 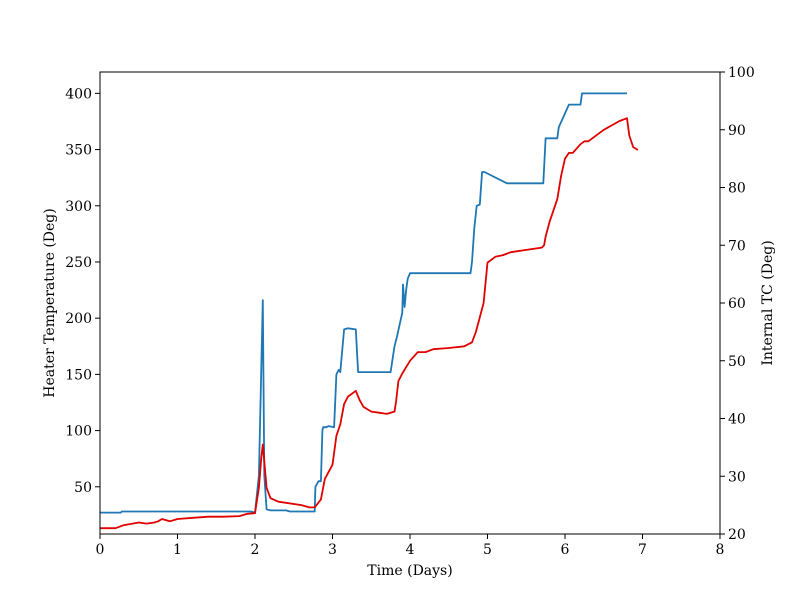 What do you see at coordinates (737, 362) in the screenshot?
I see `right-y-tick-label: 50` at bounding box center [737, 362].